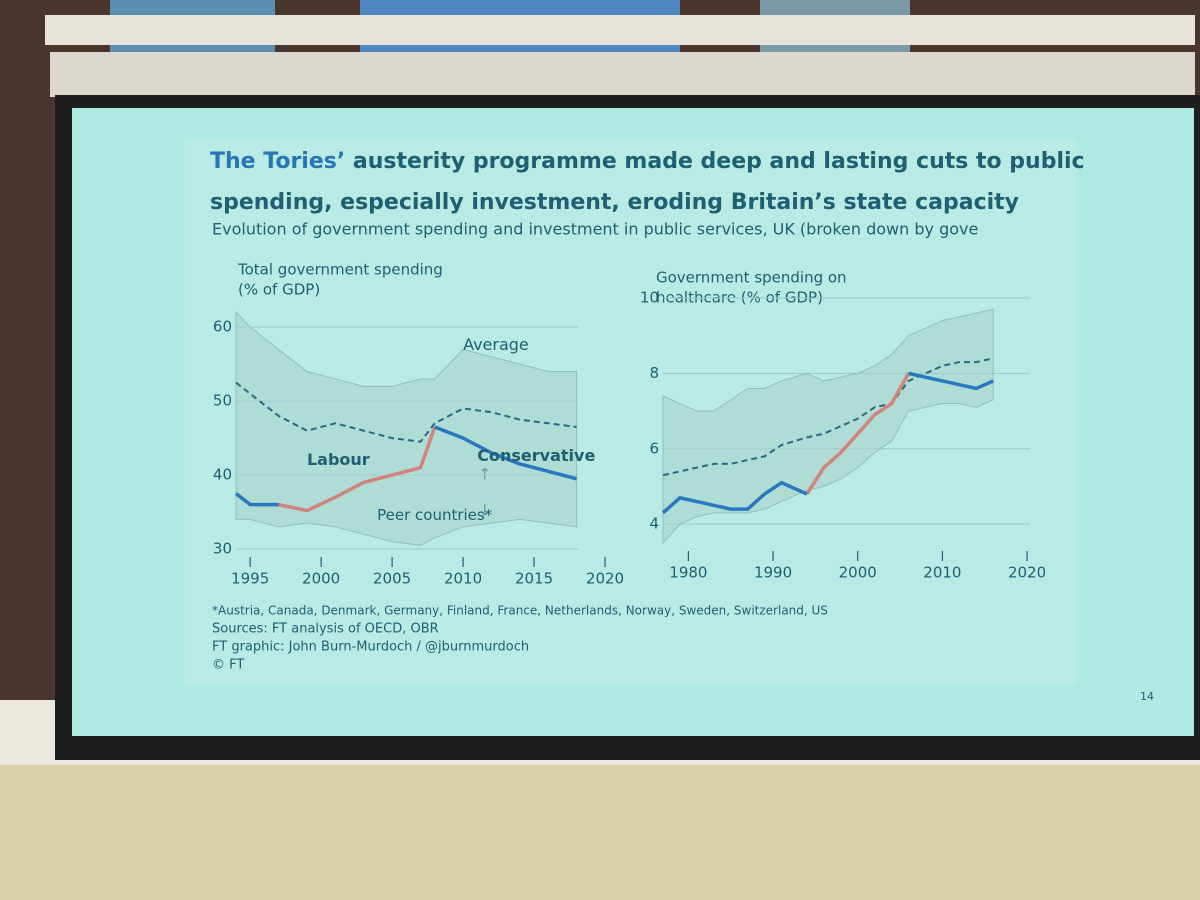 The image size is (1200, 900). What do you see at coordinates (250, 579) in the screenshot?
I see `x-tick-label: 1995` at bounding box center [250, 579].